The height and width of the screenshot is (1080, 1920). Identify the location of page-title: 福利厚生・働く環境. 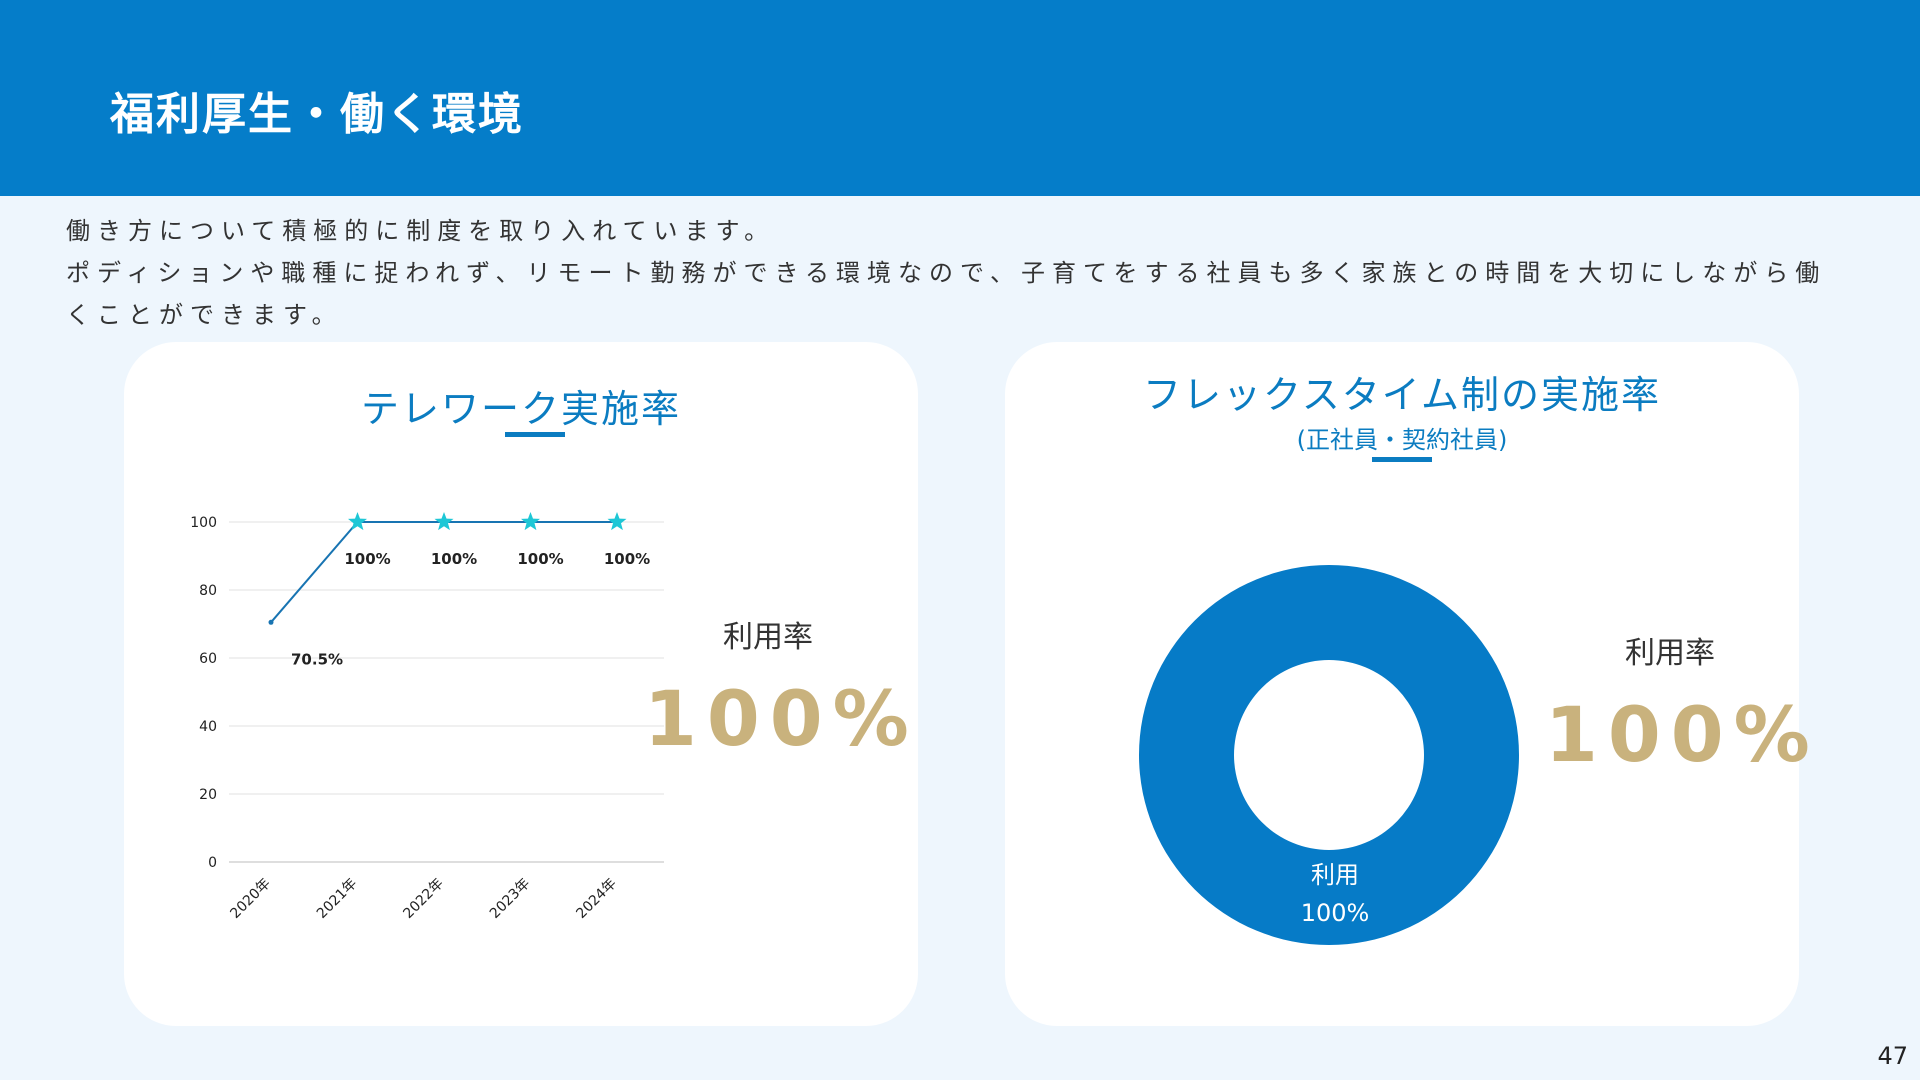
(317, 114).